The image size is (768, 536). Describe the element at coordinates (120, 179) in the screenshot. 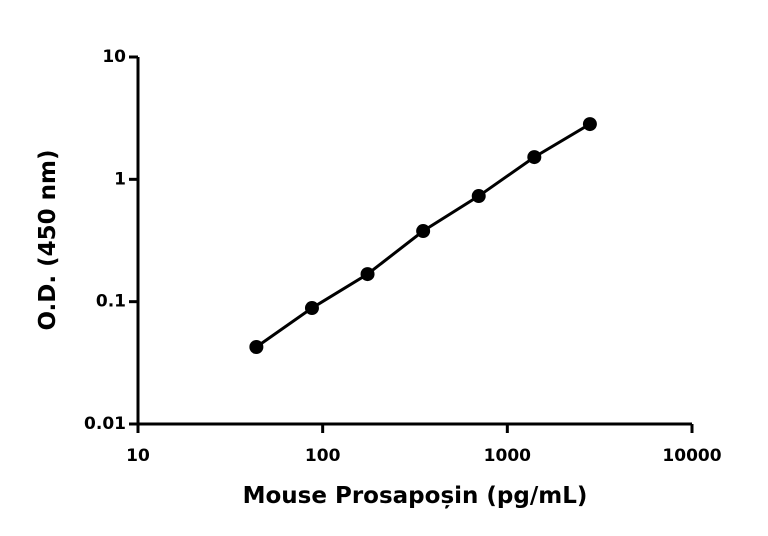

I see `y-tick-label: 1` at that location.